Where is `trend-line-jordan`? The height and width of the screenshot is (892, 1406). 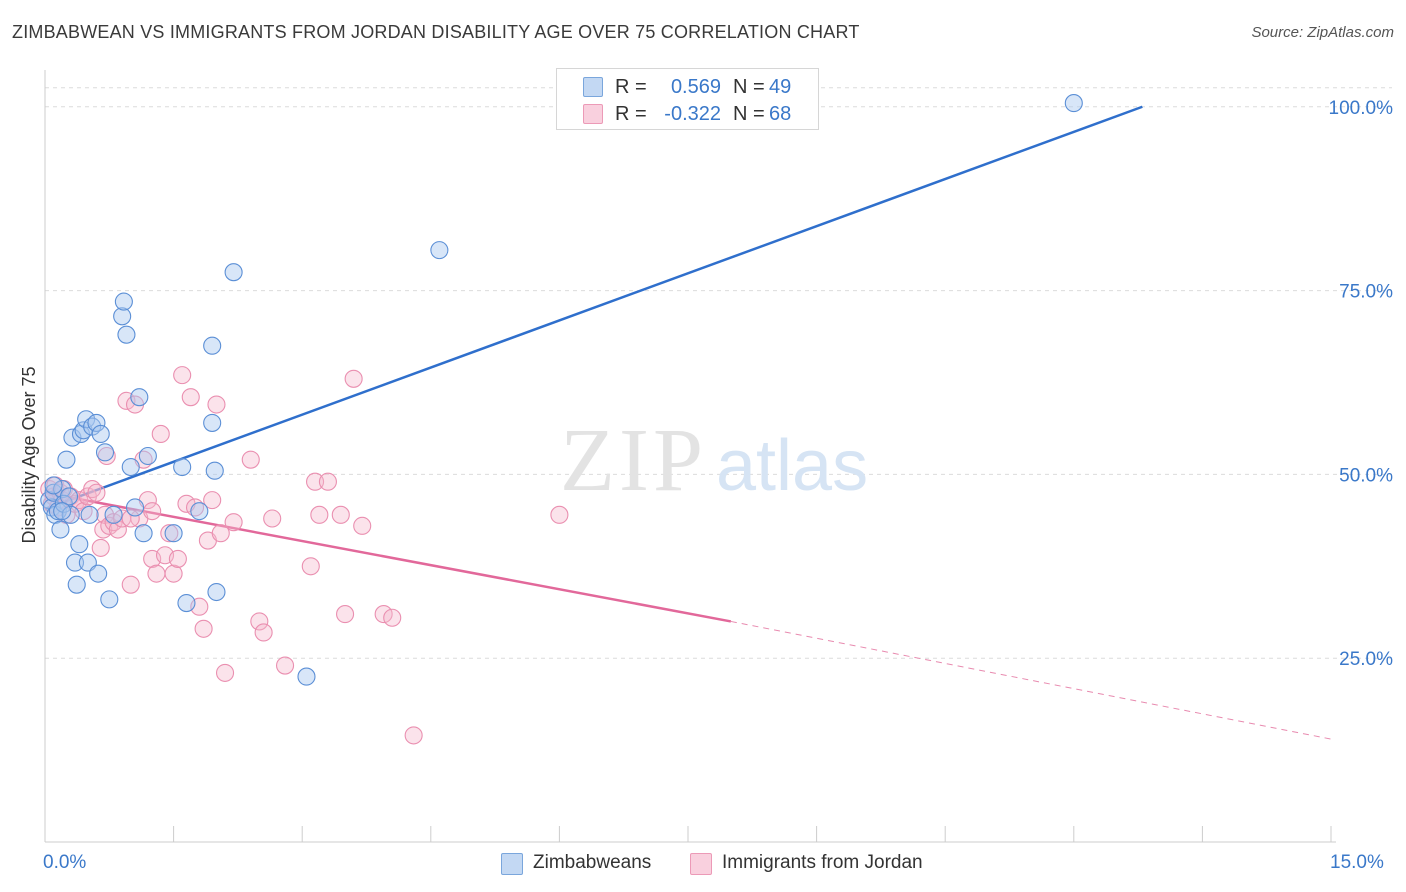
trend-line-jordan is located at coordinates (388, 557).